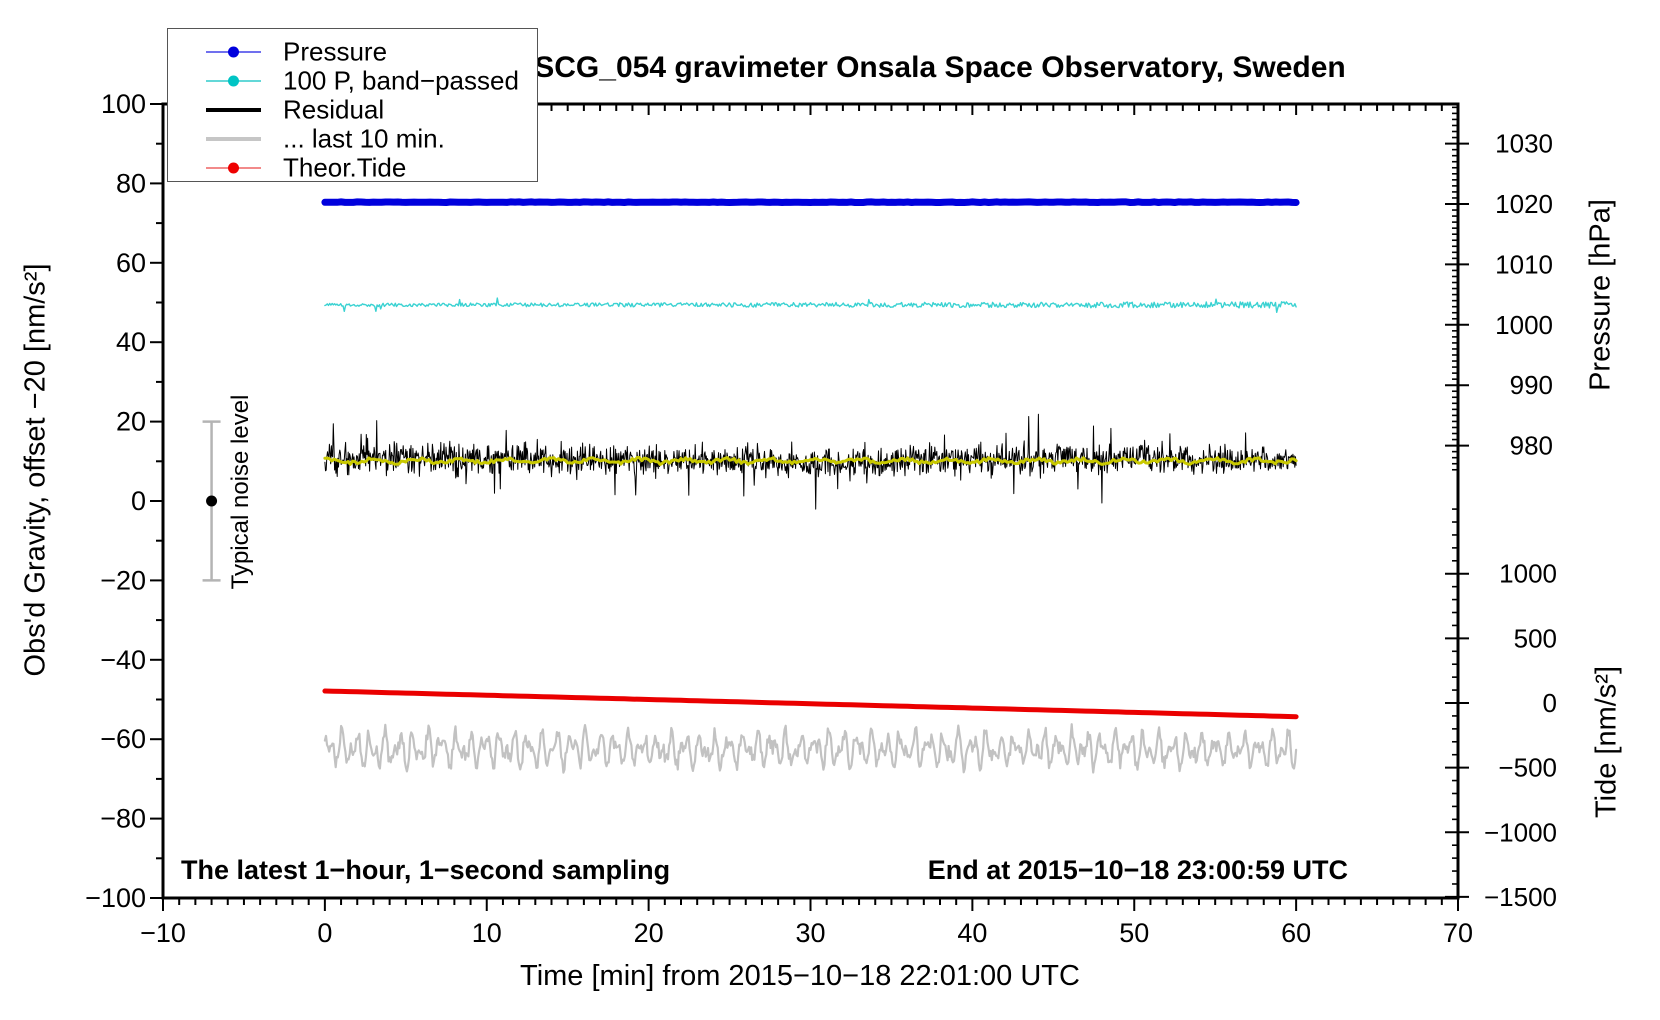  What do you see at coordinates (1520, 897) in the screenshot?
I see `svg-text: −1500` at bounding box center [1520, 897].